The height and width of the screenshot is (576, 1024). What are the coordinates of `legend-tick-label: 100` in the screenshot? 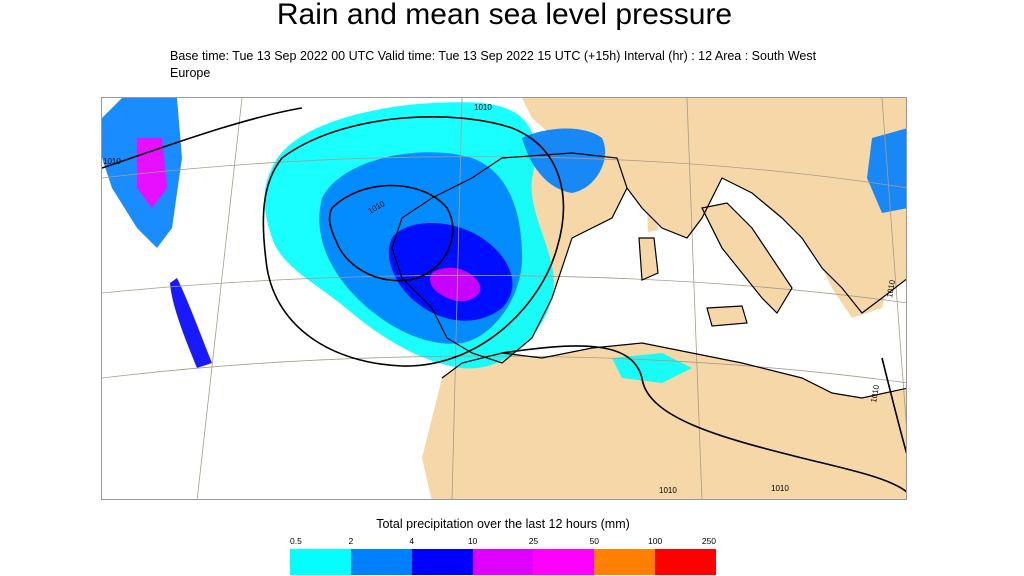 It's located at (655, 541).